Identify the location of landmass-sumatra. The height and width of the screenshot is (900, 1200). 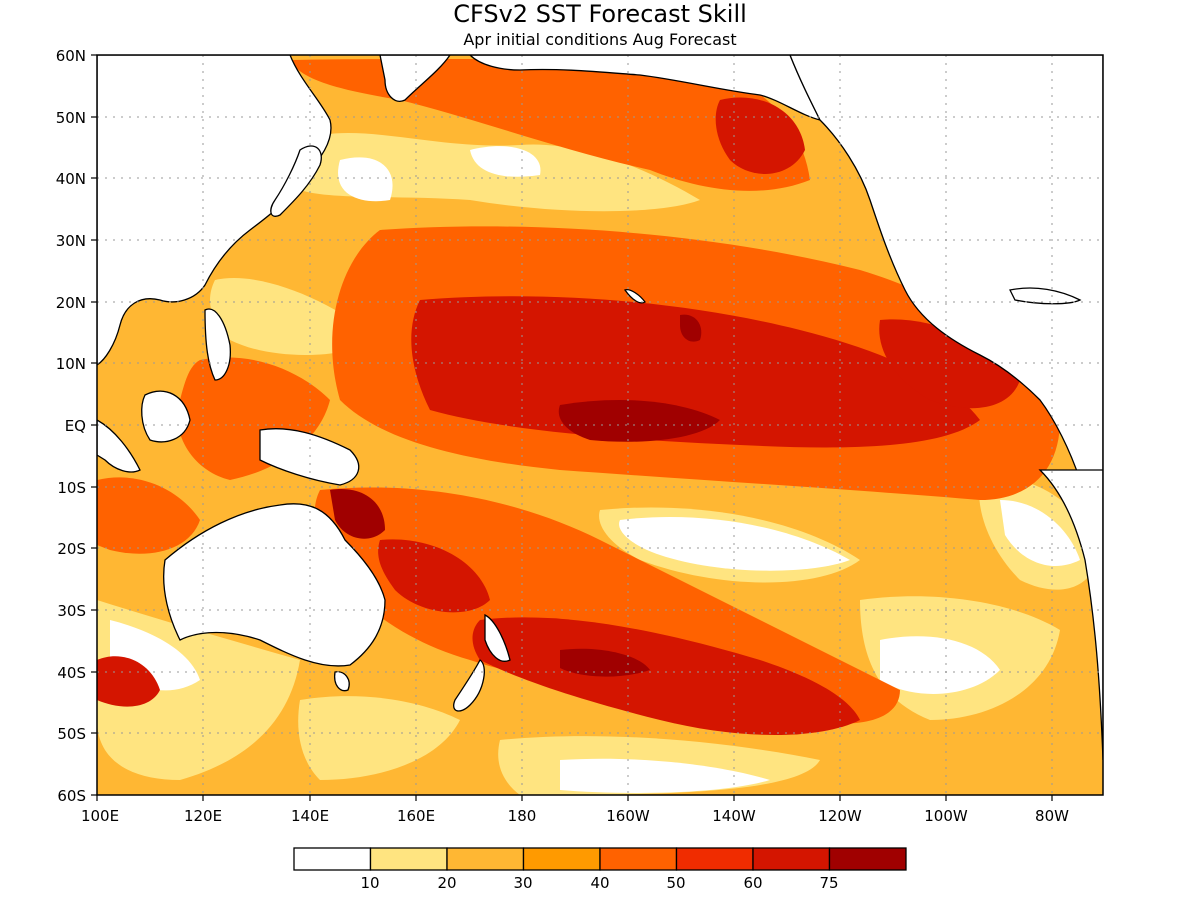
(119, 446).